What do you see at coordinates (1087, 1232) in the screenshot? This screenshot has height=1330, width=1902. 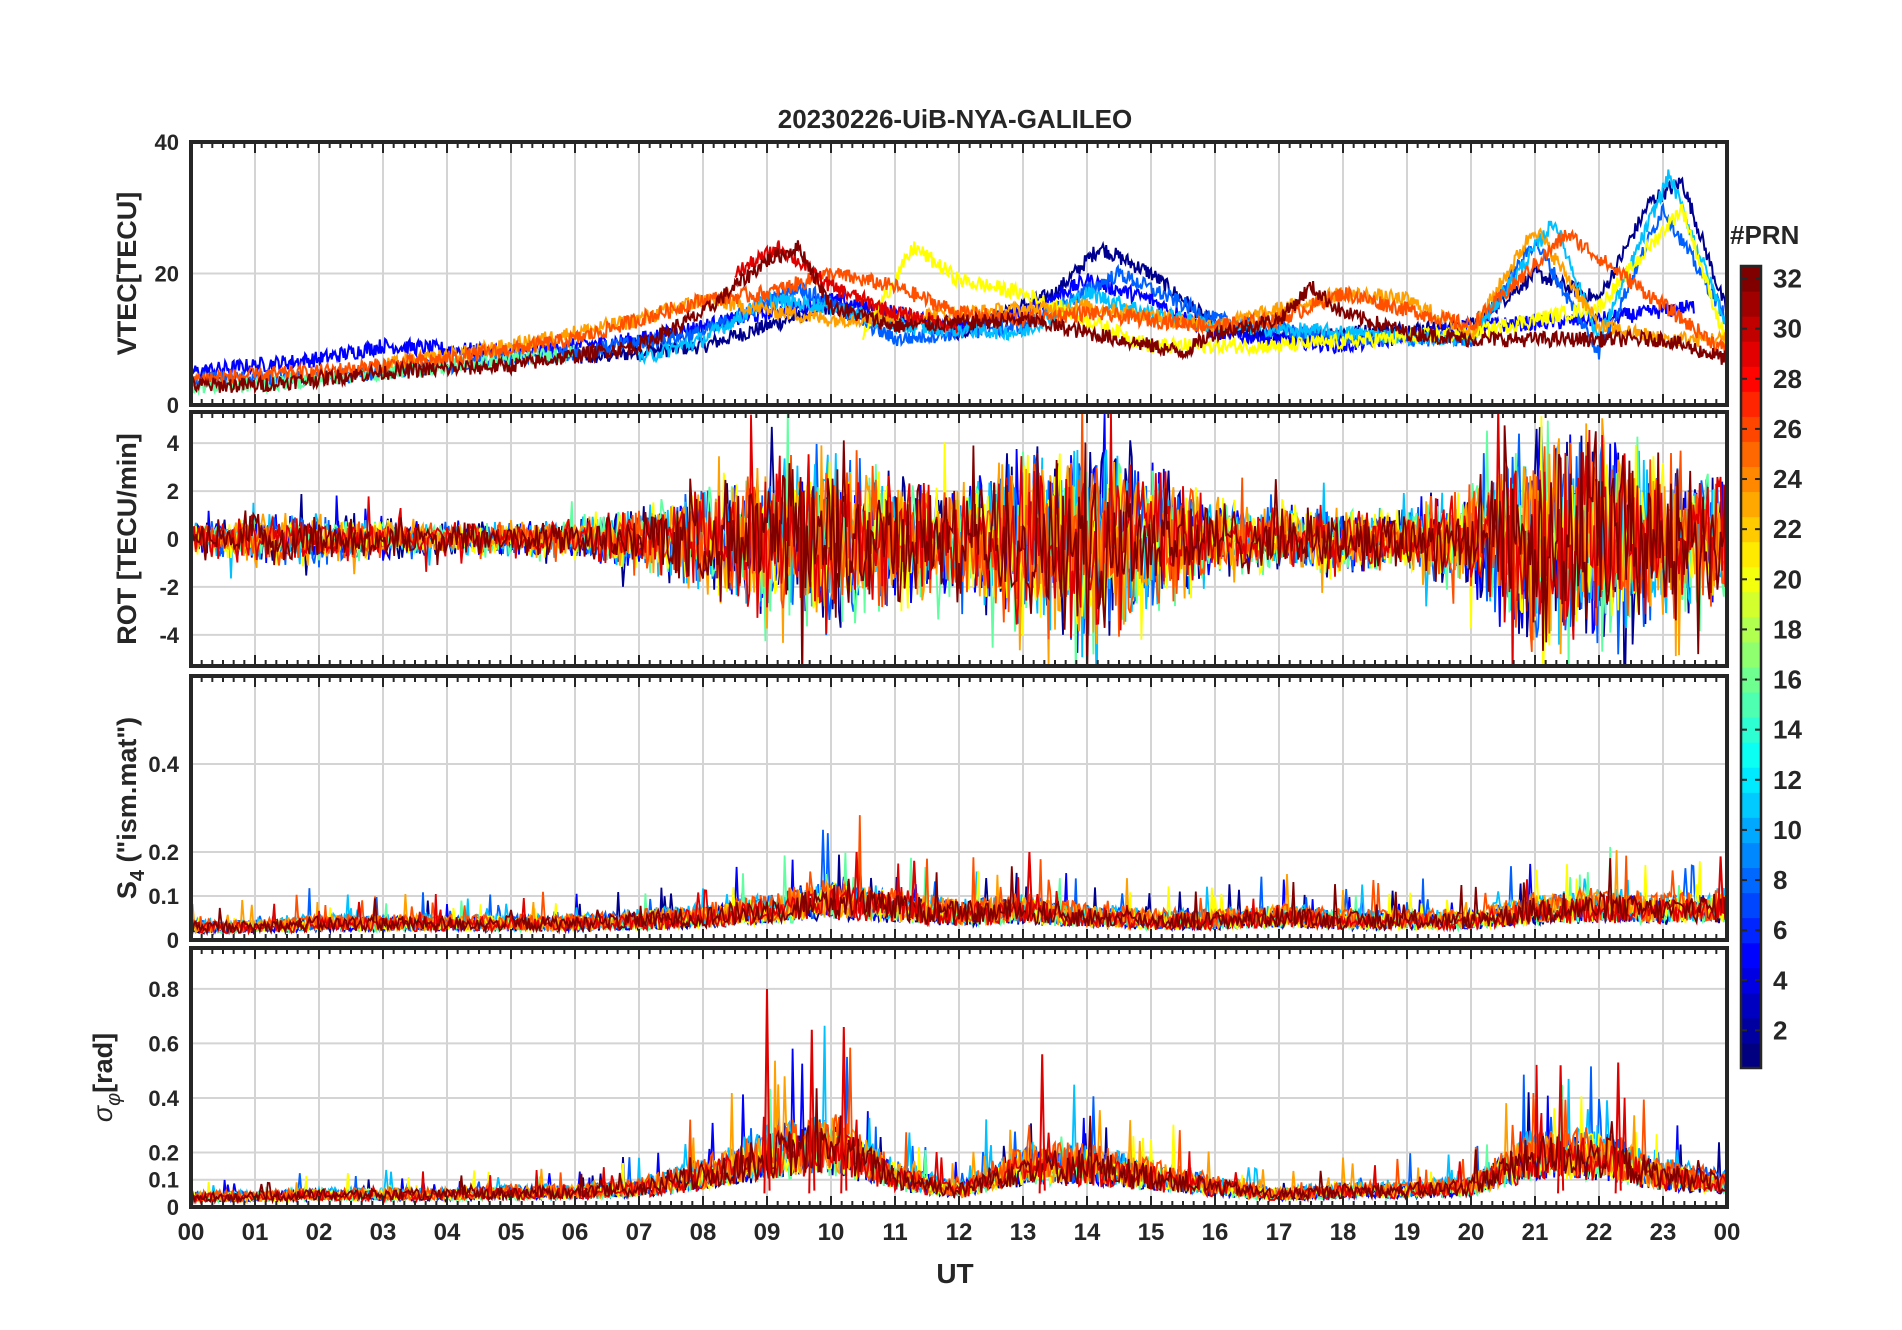 I see `x-tick-label: 14` at bounding box center [1087, 1232].